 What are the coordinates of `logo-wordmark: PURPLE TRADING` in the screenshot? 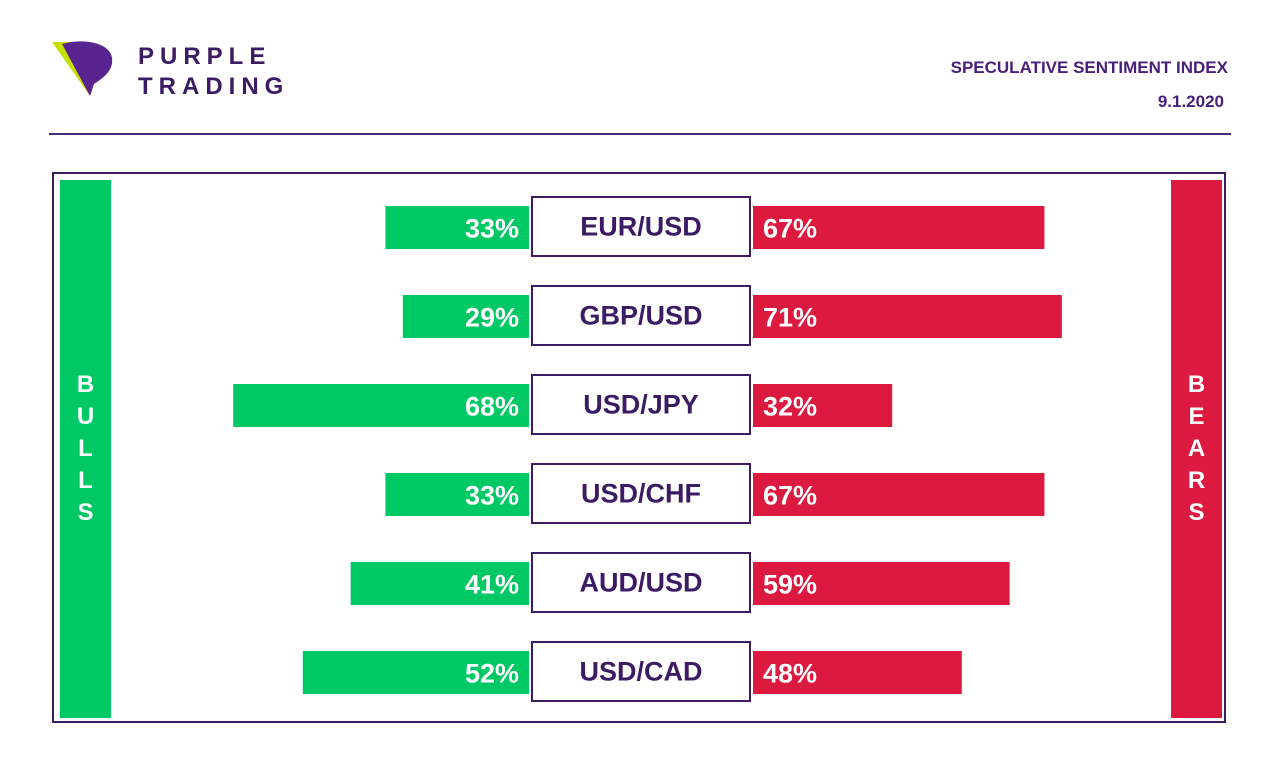 It's located at (213, 72).